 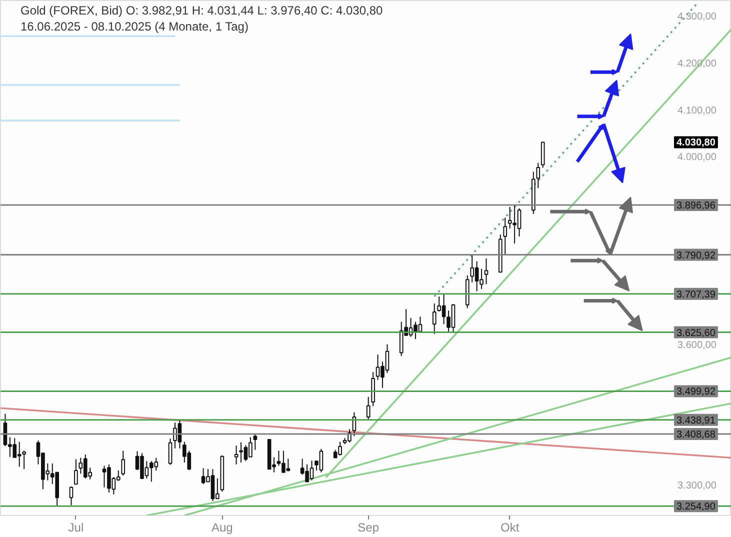 I want to click on x-tick-label: Jul, so click(x=76, y=527).